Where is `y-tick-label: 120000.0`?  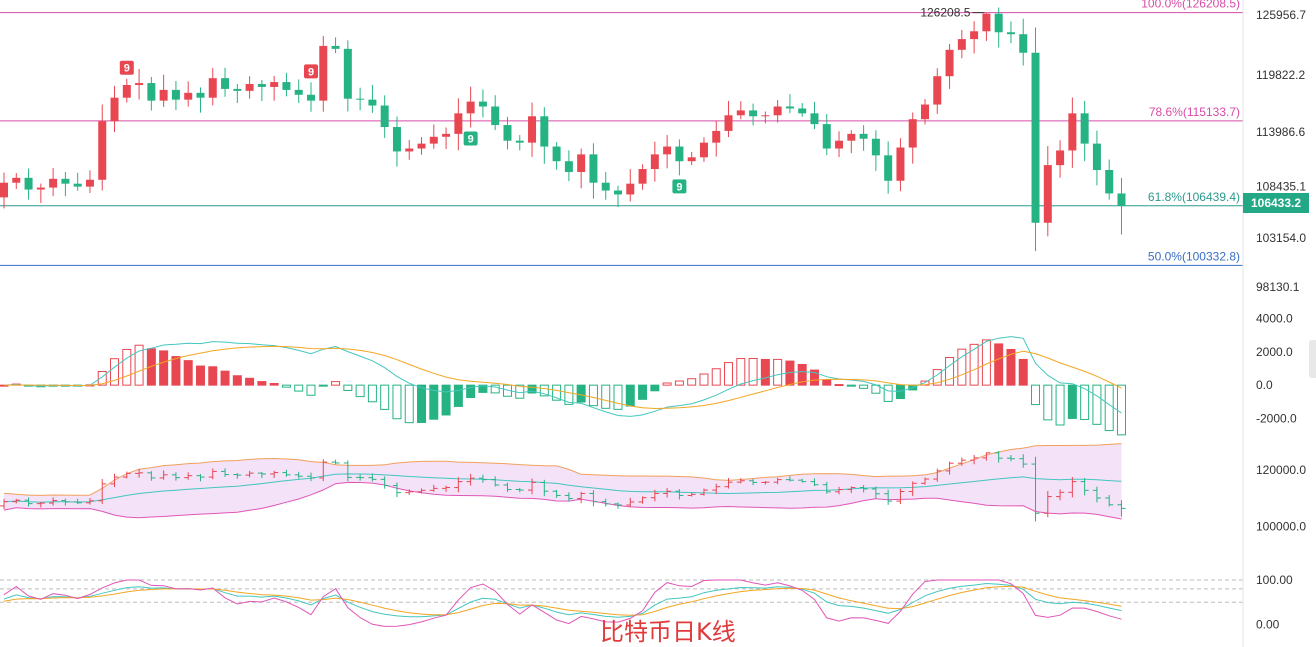
y-tick-label: 120000.0 is located at coordinates (1281, 470).